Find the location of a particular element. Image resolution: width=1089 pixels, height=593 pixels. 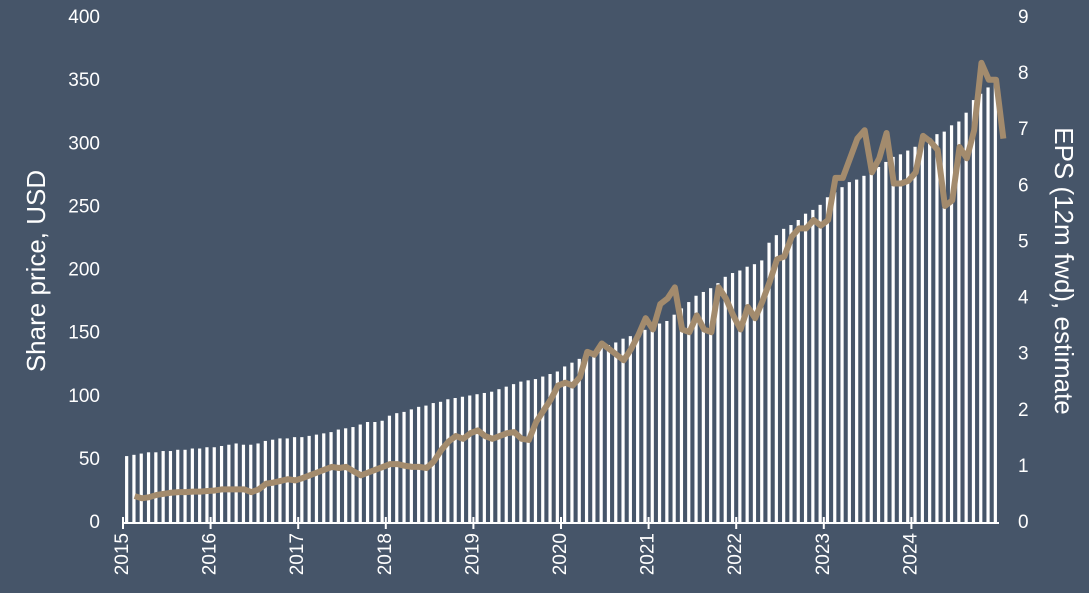

y-tick-label: 200 is located at coordinates (84, 270).